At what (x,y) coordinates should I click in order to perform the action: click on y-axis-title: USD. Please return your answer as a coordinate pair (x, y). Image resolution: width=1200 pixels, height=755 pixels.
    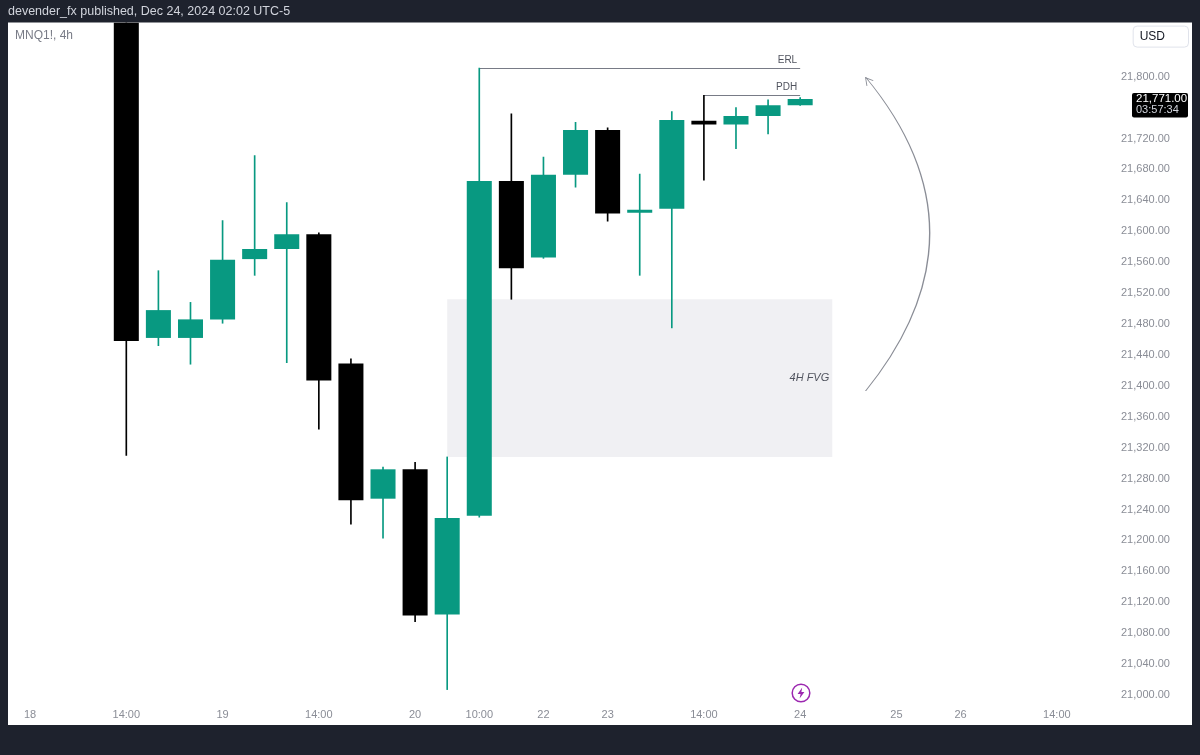
    Looking at the image, I should click on (1152, 35).